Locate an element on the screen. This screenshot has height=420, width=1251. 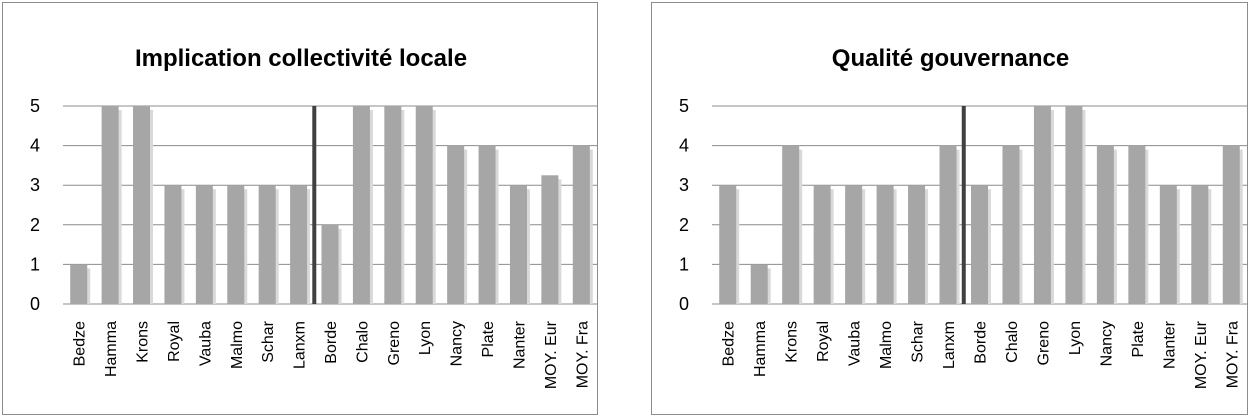
chart-title: Qualité gouvernance is located at coordinates (950, 58).